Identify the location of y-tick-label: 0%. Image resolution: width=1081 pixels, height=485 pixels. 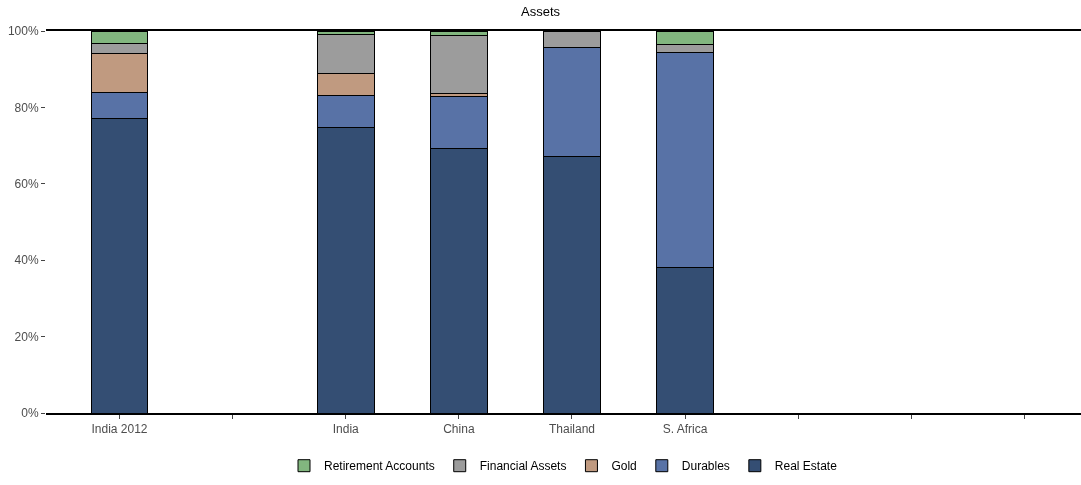
(30, 413).